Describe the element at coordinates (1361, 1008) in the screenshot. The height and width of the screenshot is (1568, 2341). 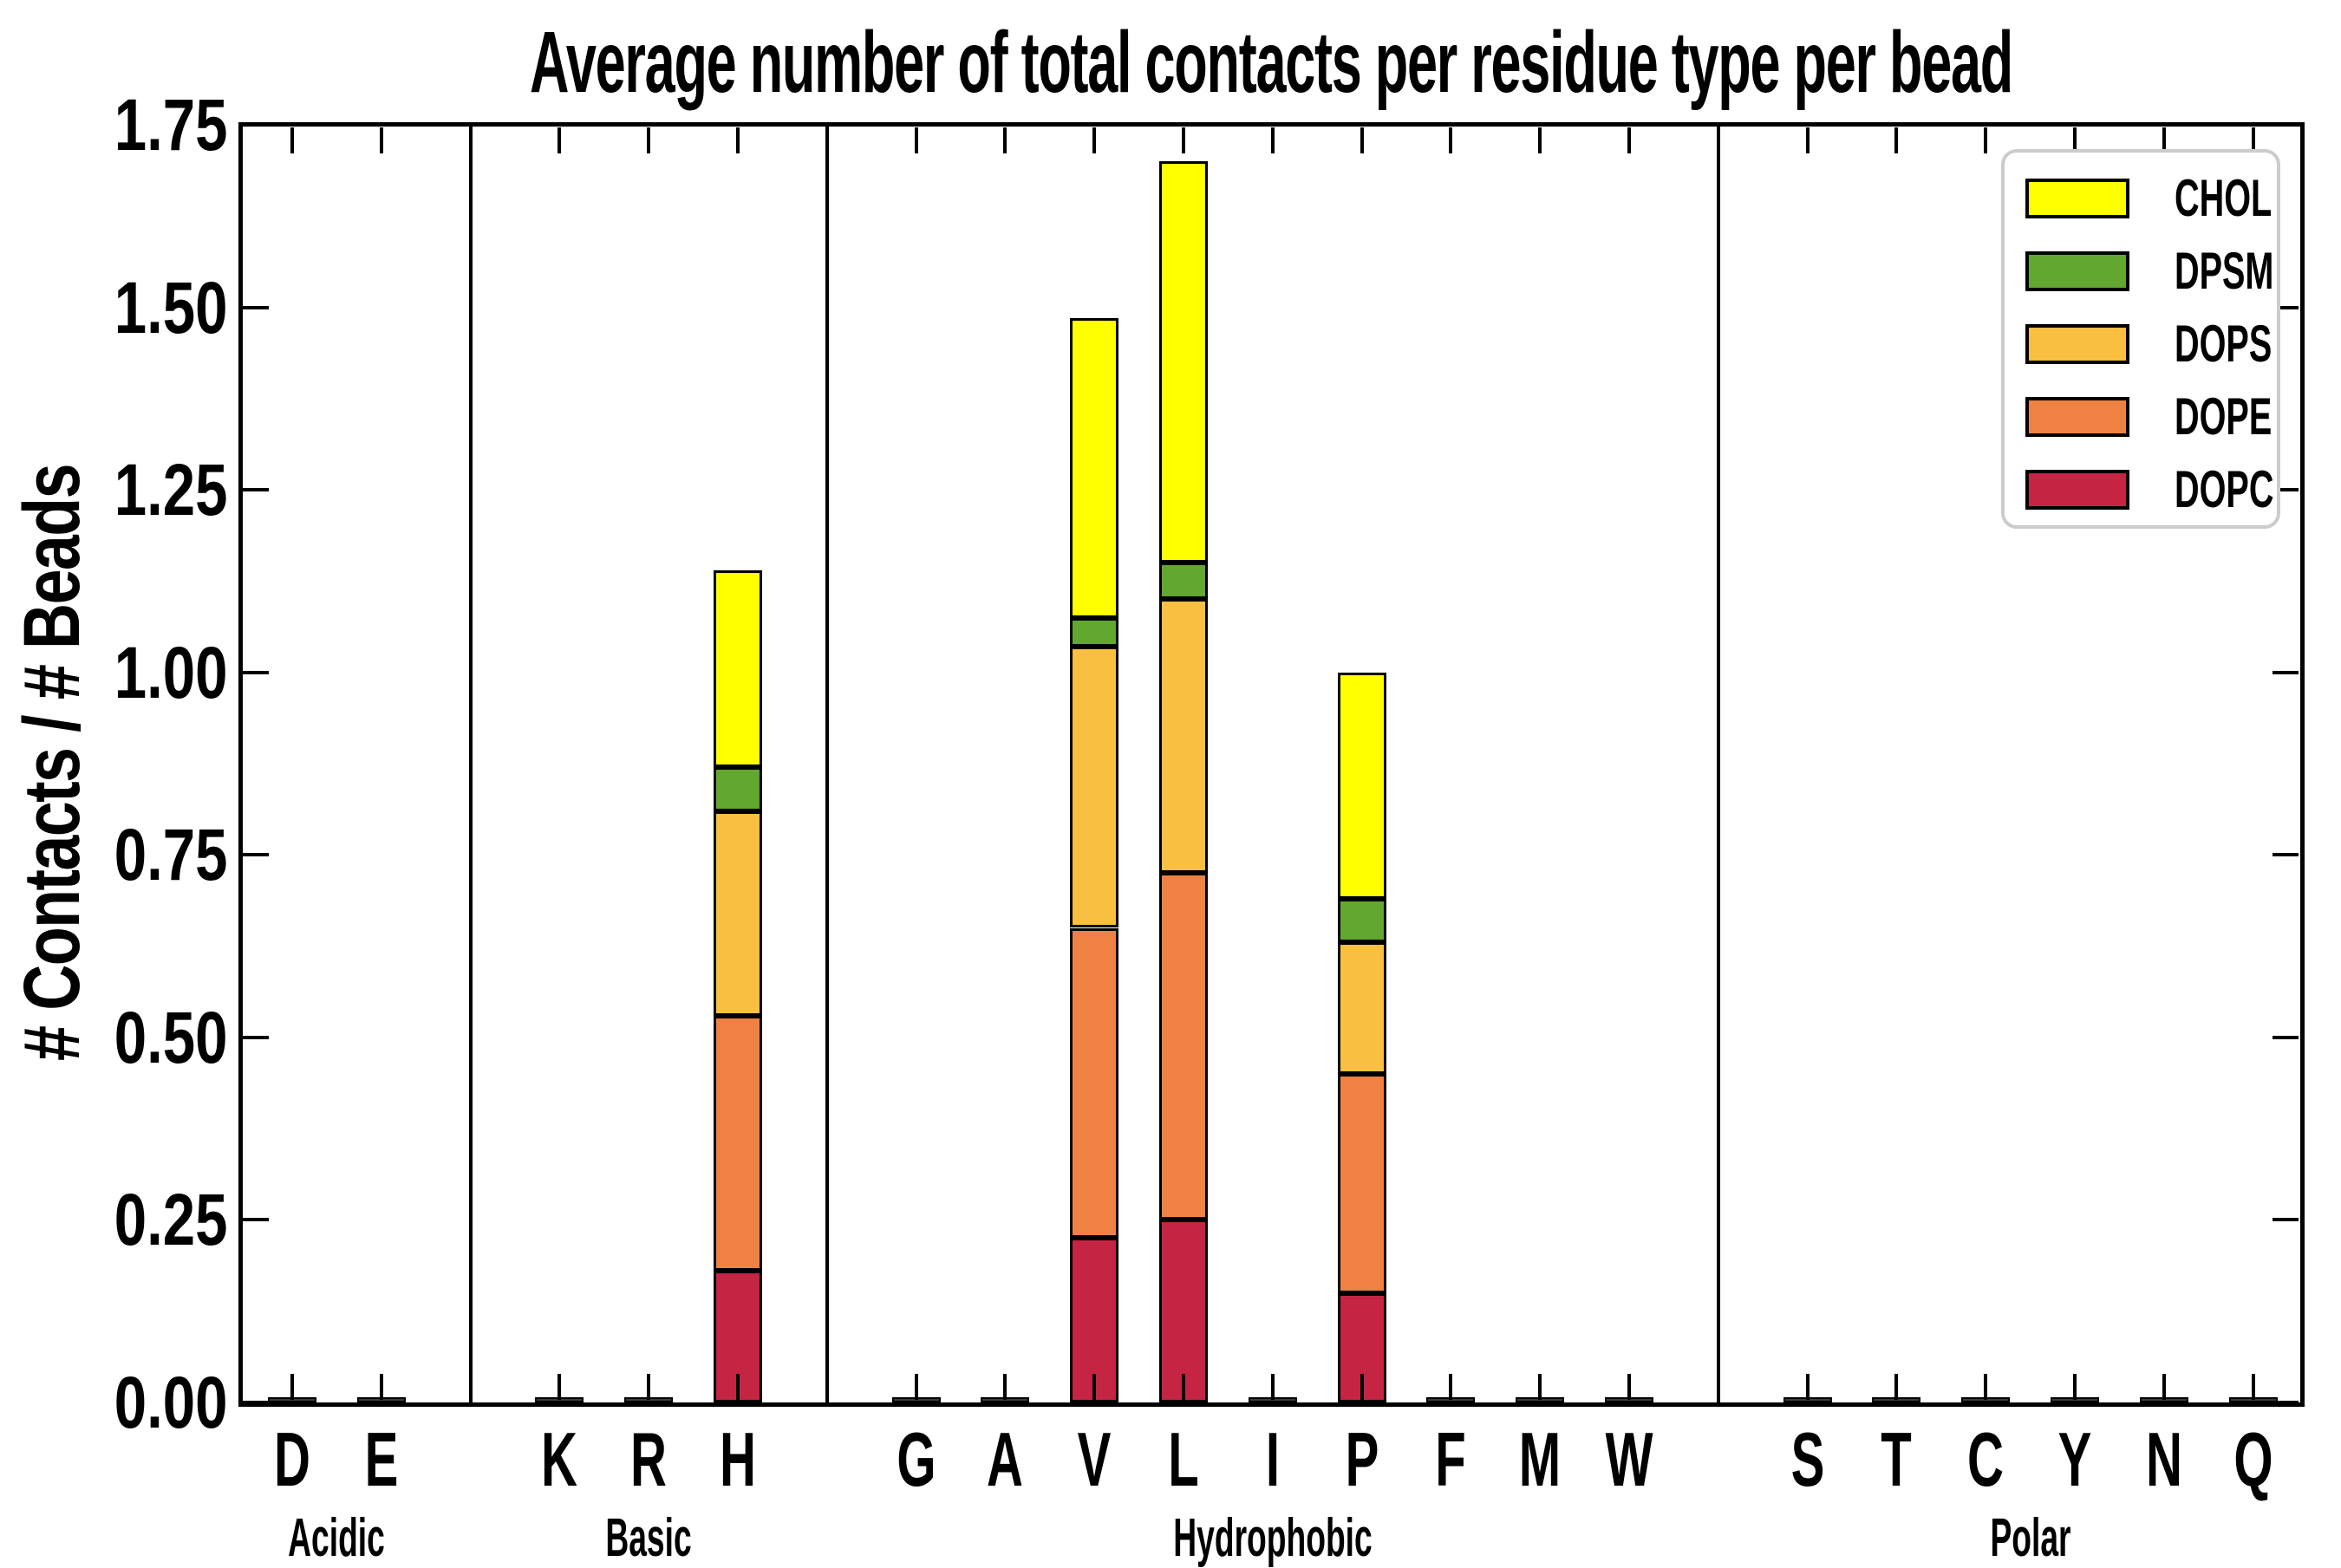
I see `bar-P-DOPS` at that location.